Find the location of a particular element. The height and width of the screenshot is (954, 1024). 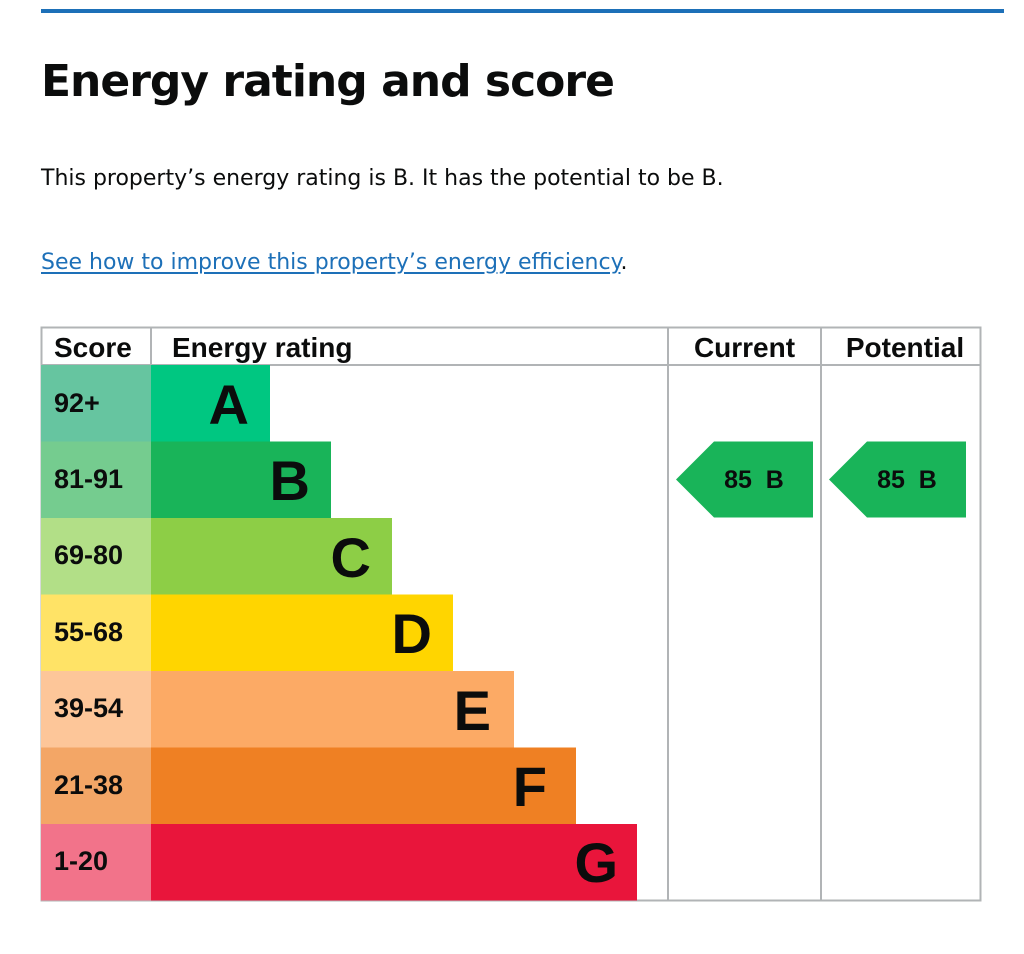

score-cell-g is located at coordinates (96, 862).